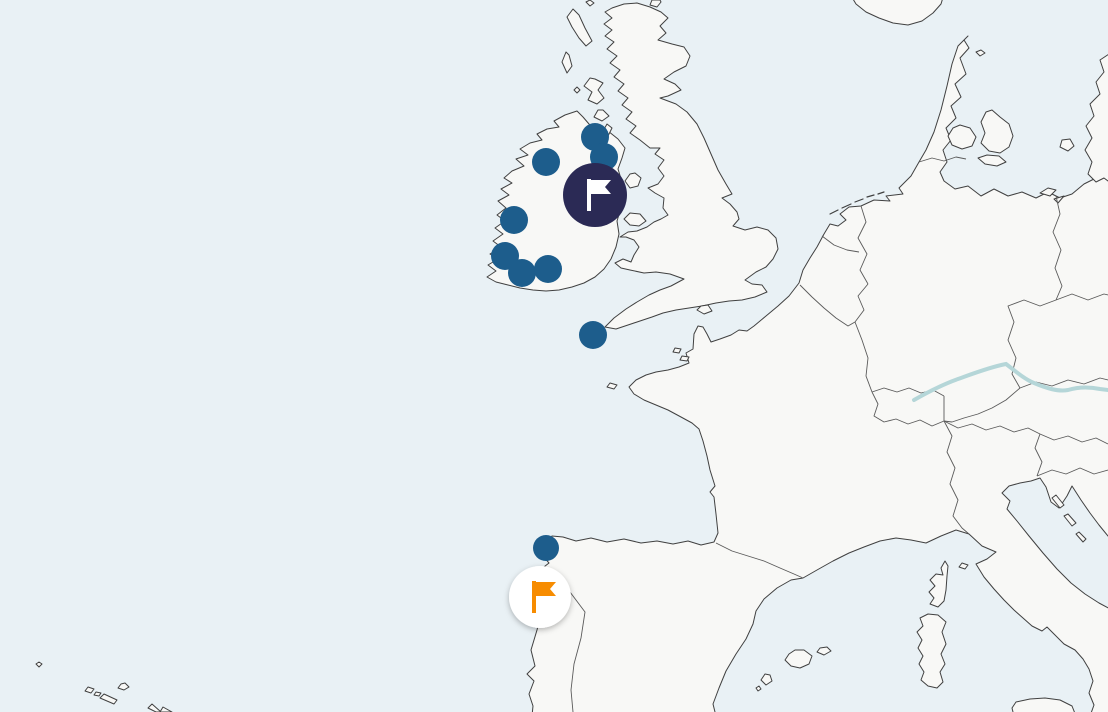 The height and width of the screenshot is (712, 1108). Describe the element at coordinates (1096, 118) in the screenshot. I see `landmass-sweden` at that location.